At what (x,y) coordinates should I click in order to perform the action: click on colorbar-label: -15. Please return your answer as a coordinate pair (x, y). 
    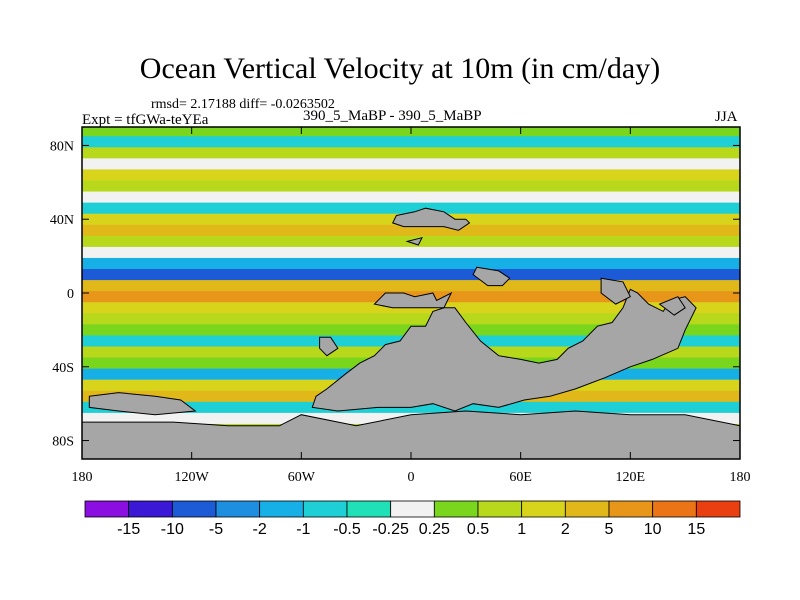
    Looking at the image, I should click on (128, 529).